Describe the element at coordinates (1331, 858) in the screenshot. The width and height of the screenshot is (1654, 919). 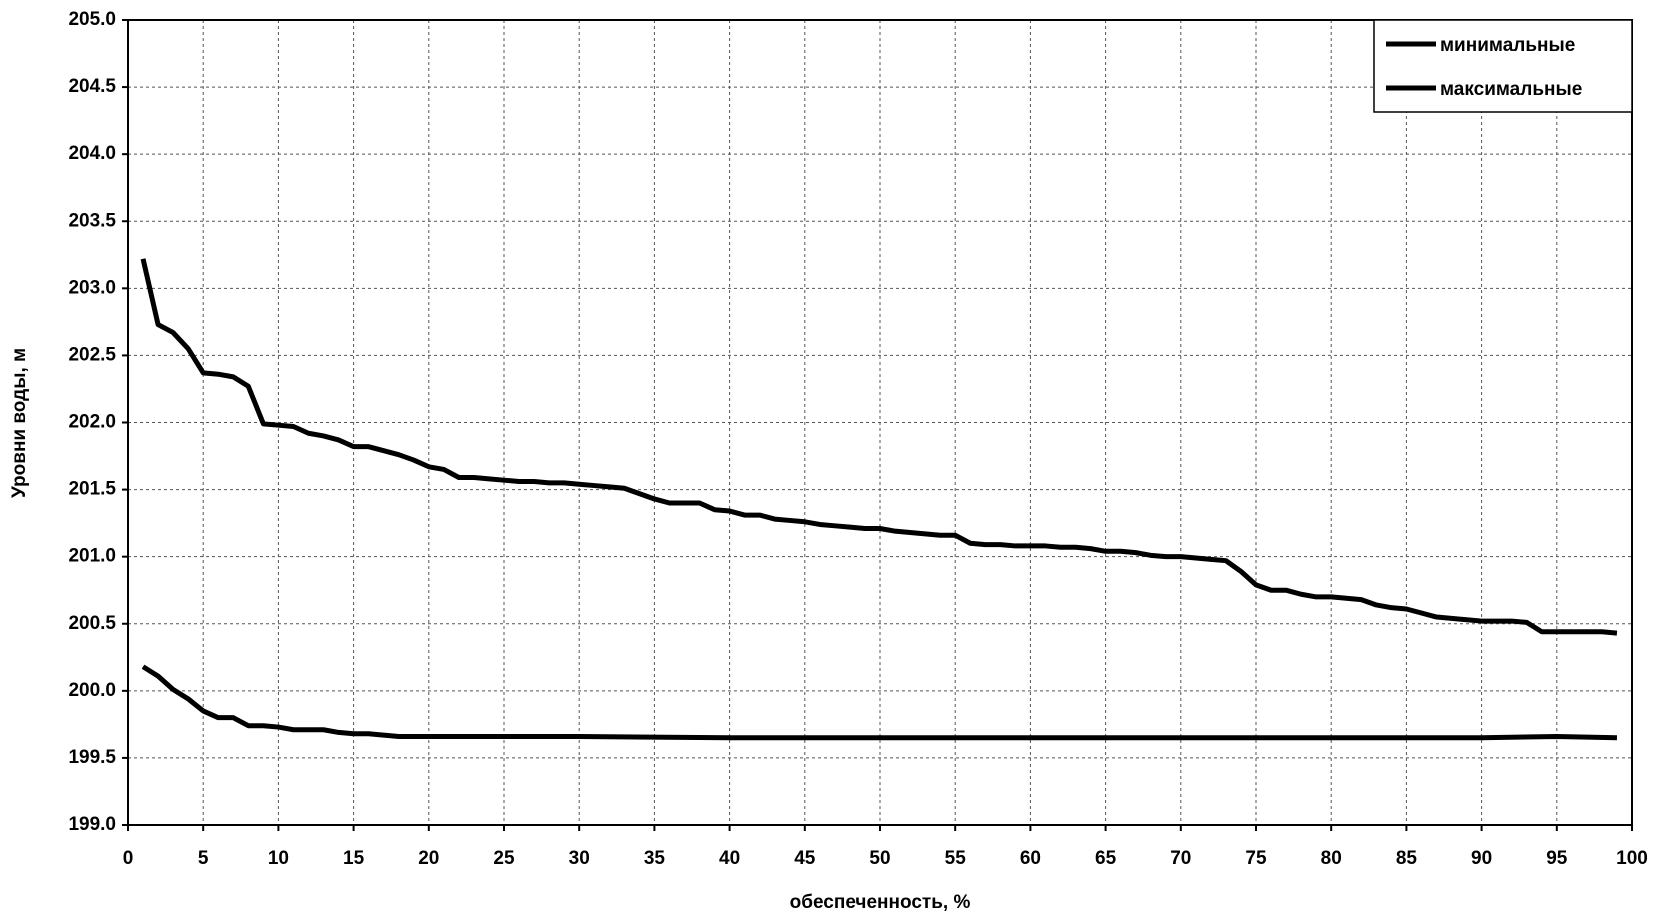
I see `x-tick-label: 80` at that location.